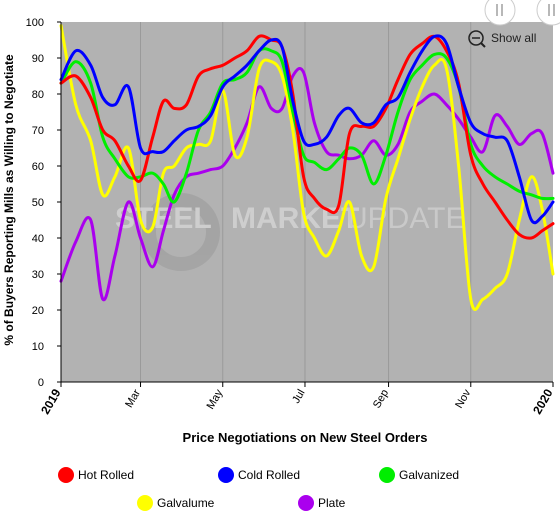  Describe the element at coordinates (186, 503) in the screenshot. I see `legend-label: Galvalume` at that location.